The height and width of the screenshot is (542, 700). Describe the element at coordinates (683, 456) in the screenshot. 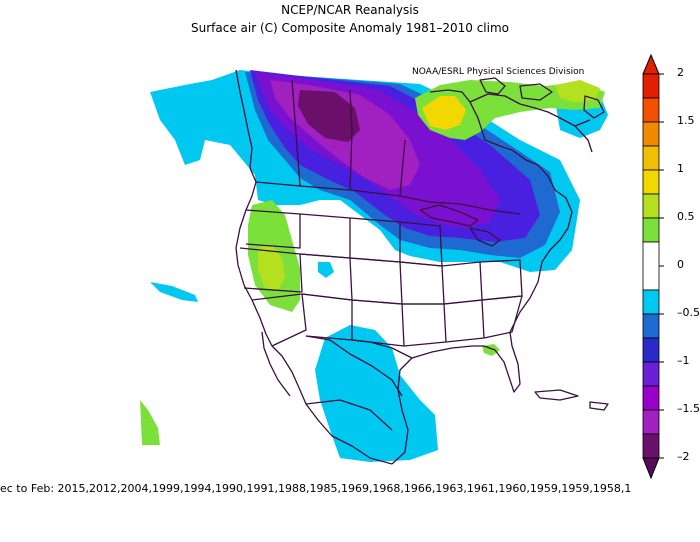

I see `colorbar-label-minus-2: –2` at that location.